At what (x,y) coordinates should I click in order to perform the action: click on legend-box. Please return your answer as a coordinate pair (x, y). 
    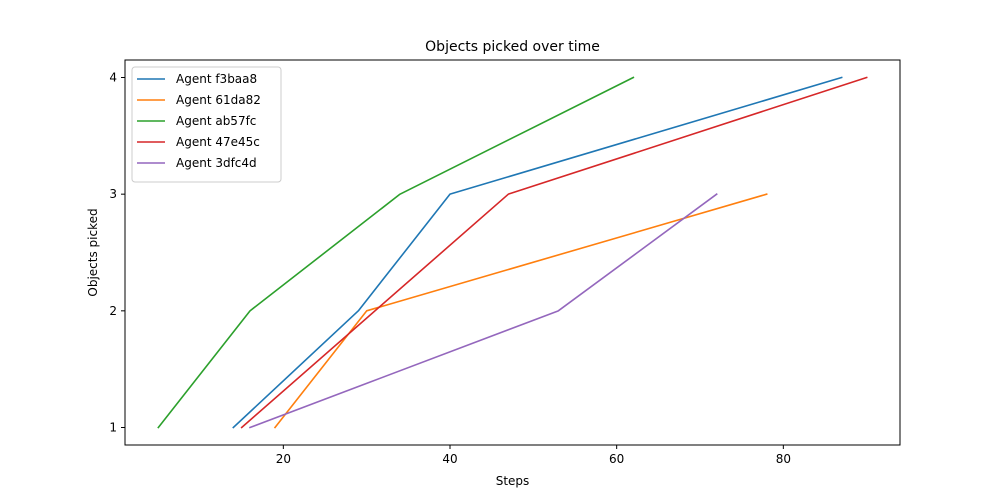
    Looking at the image, I should click on (206, 124).